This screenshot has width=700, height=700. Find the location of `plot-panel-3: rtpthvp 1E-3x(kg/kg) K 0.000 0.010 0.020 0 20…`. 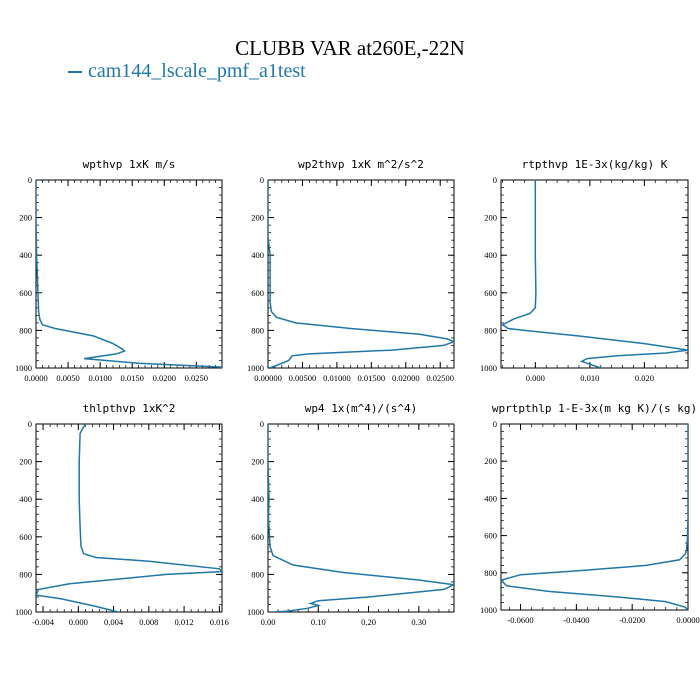

plot-panel-3: rtpthvp 1E-3x(kg/kg) K 0.000 0.010 0.020 0 20… is located at coordinates (584, 270).